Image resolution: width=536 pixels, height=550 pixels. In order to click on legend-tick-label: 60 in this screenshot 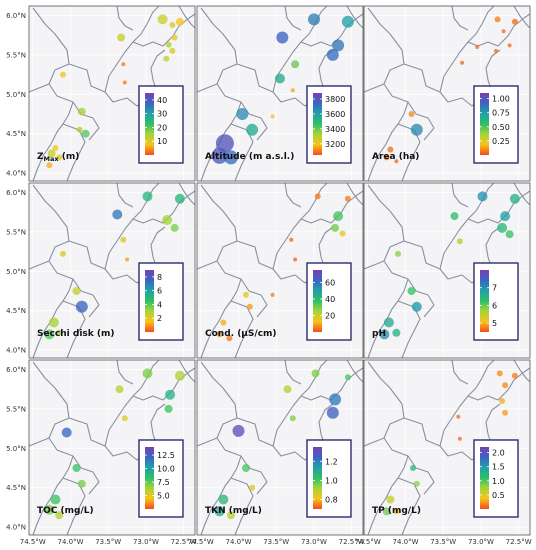, I will do `click(330, 282)`.